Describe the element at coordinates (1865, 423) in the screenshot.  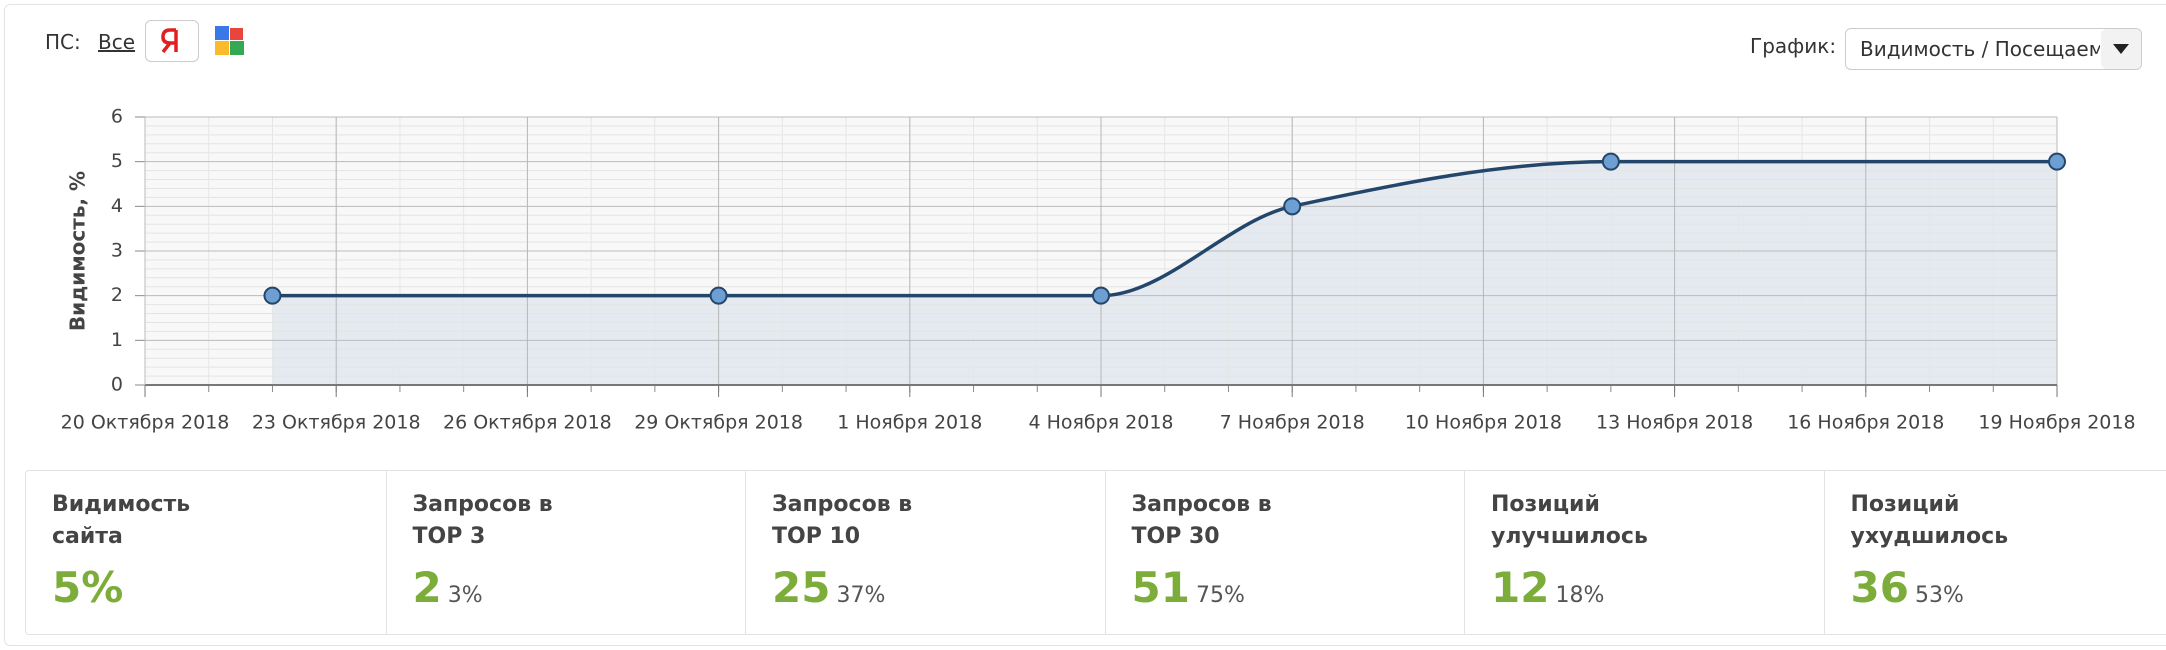
I see `x-tick-label: 16 Ноября 2018` at that location.